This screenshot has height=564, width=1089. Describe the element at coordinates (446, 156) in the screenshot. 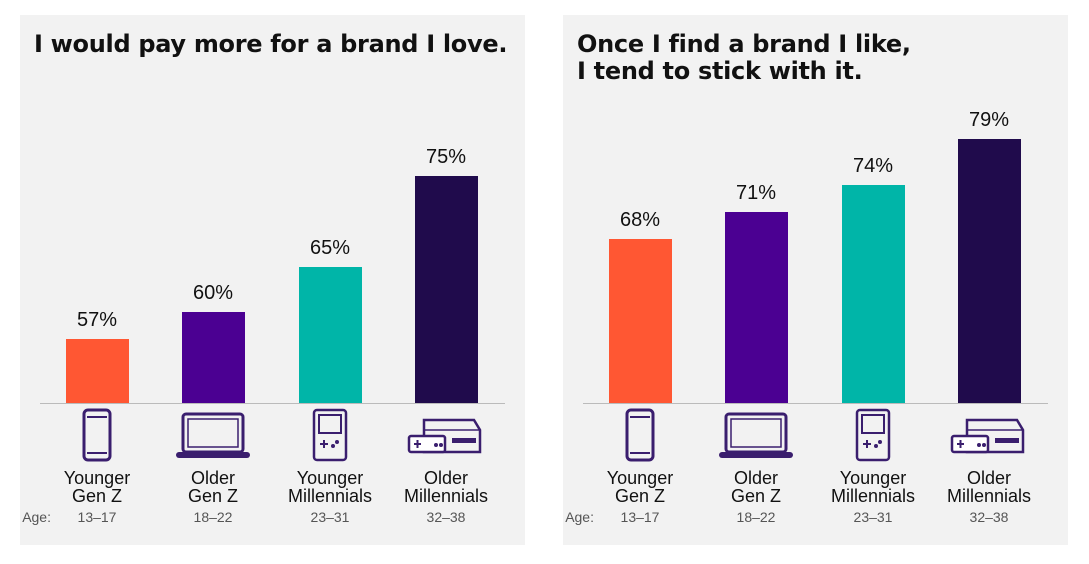

I see `value-label: 75%` at that location.